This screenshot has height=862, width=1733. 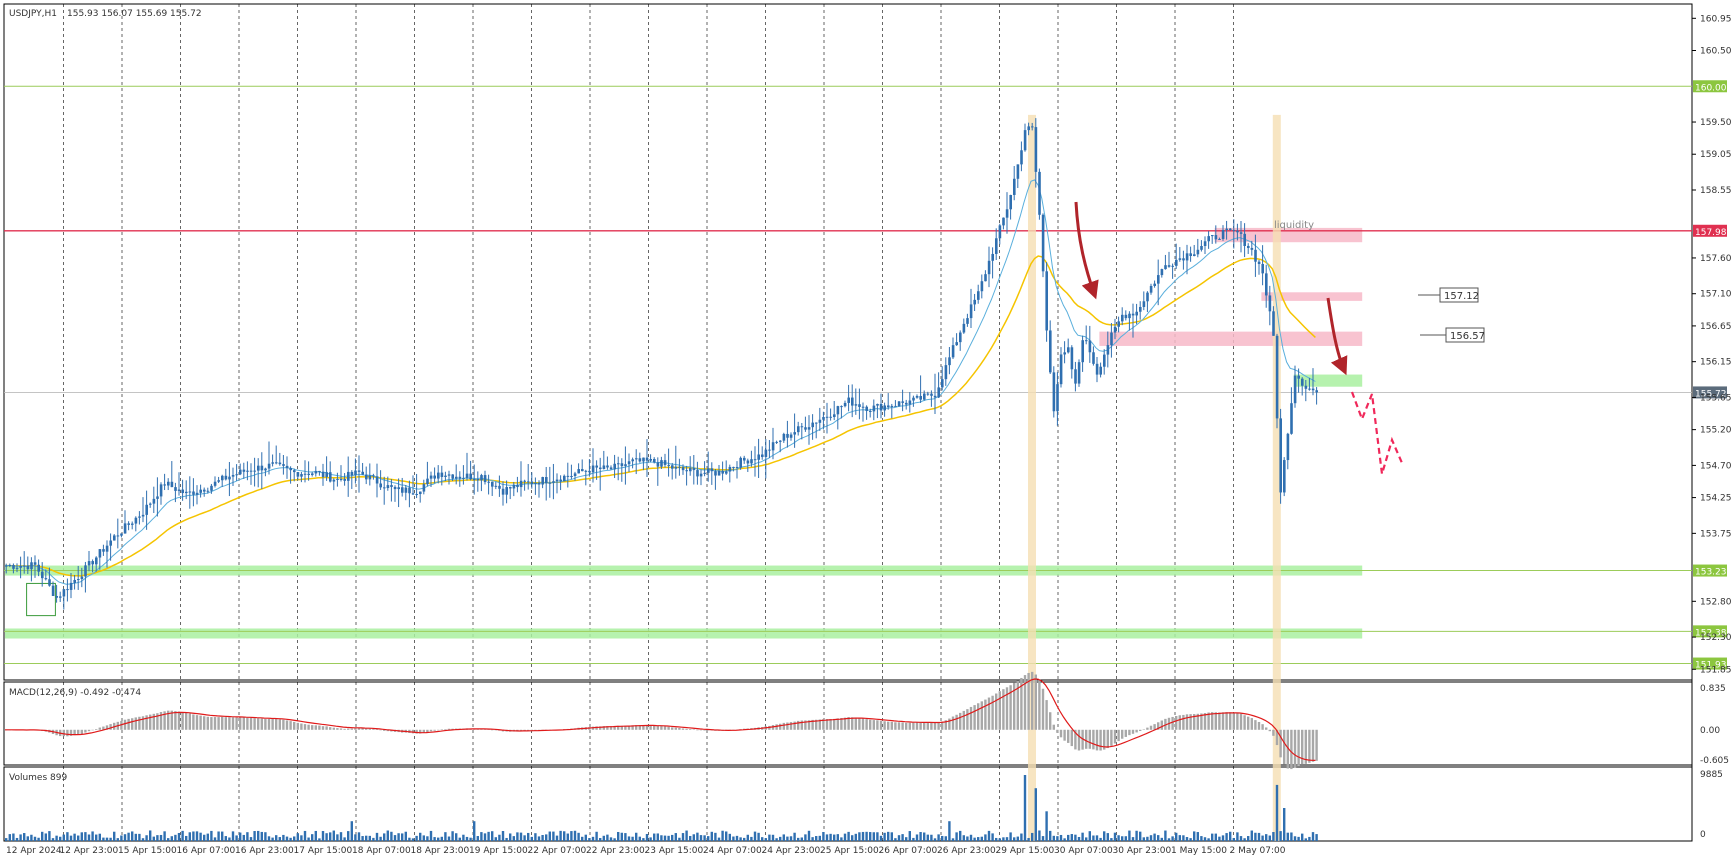 I want to click on price-tag-label: 152.38, so click(x=1711, y=633).